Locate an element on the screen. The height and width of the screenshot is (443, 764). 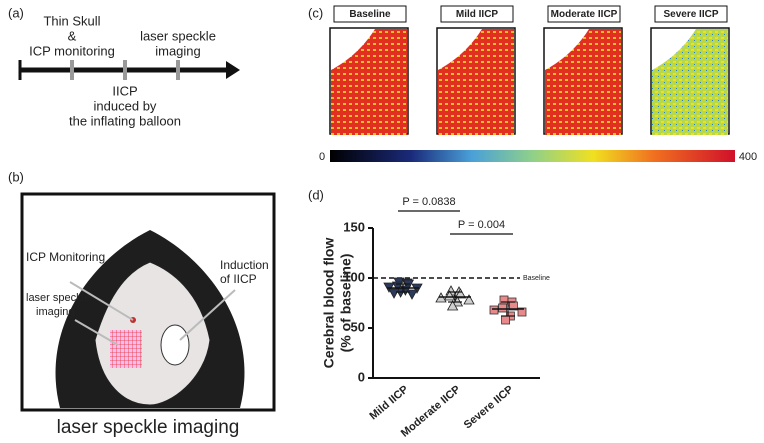
y-tick-label: 150 is located at coordinates (354, 226).